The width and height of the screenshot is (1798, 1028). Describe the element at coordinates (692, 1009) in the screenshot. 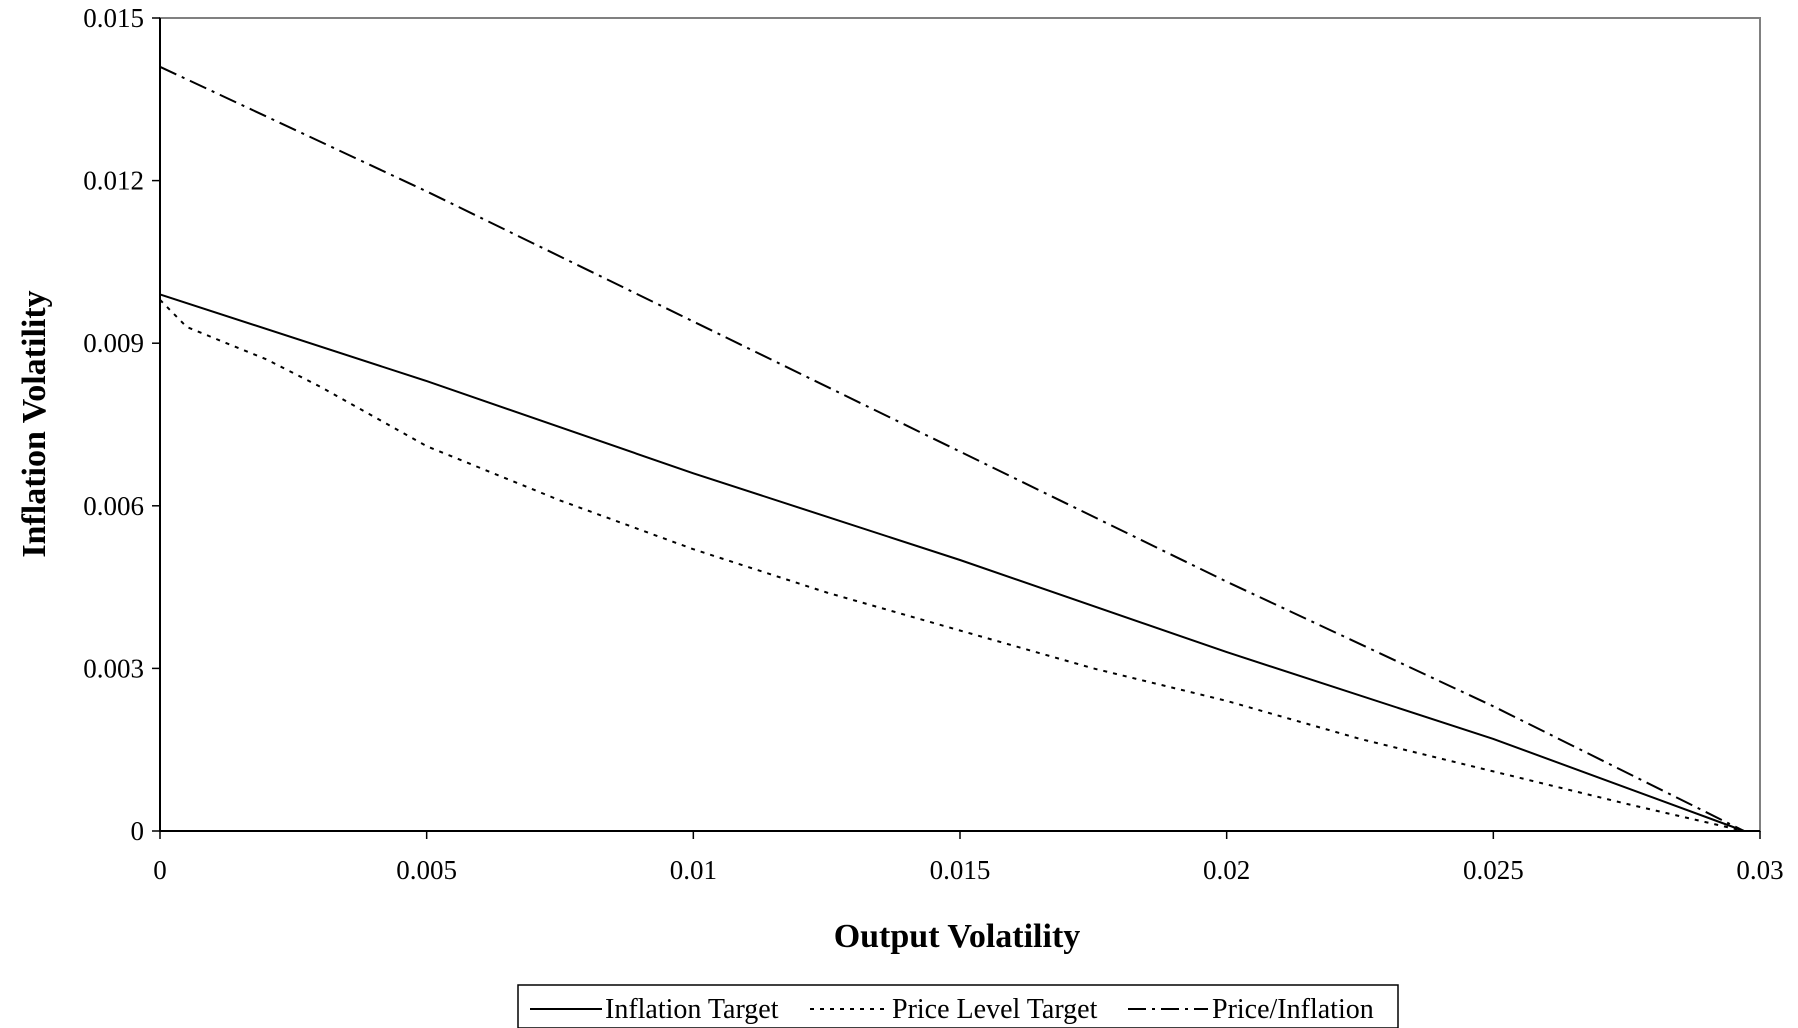

I see `legend-label-inflation-target: Inflation Target` at that location.